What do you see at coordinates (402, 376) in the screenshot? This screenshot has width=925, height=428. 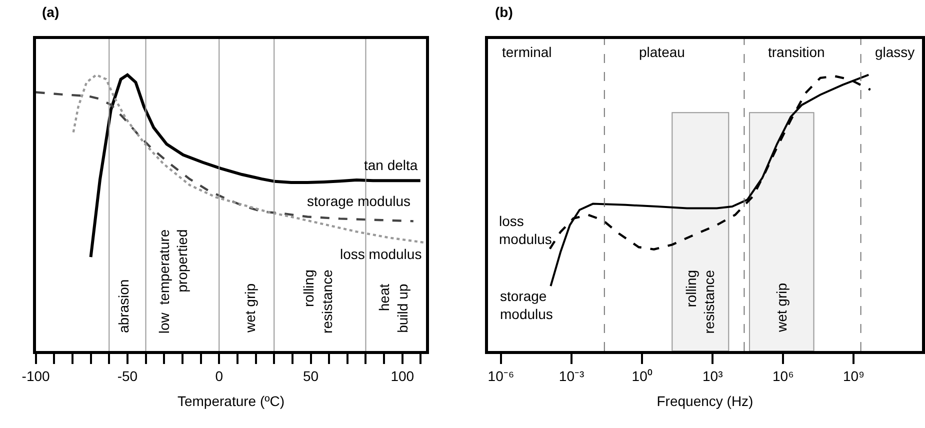 I see `x-tick-label: 100` at bounding box center [402, 376].